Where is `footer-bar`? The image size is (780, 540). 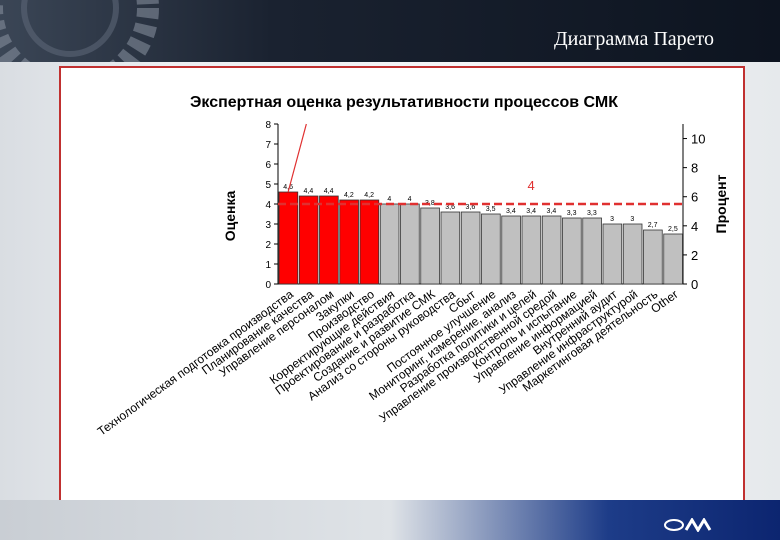
footer-bar is located at coordinates (390, 520).